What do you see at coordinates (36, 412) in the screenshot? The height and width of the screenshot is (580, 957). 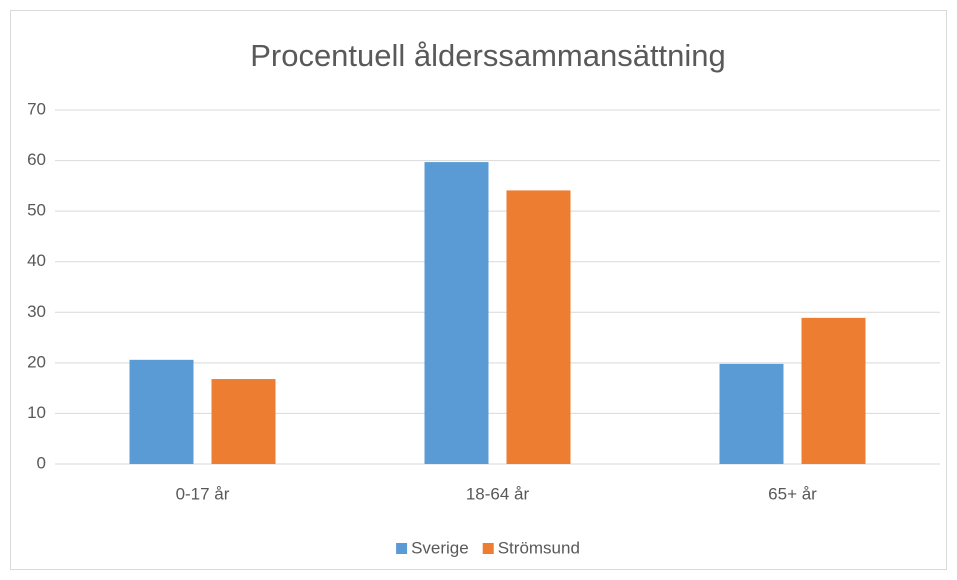 I see `y-tick-label: 10` at bounding box center [36, 412].